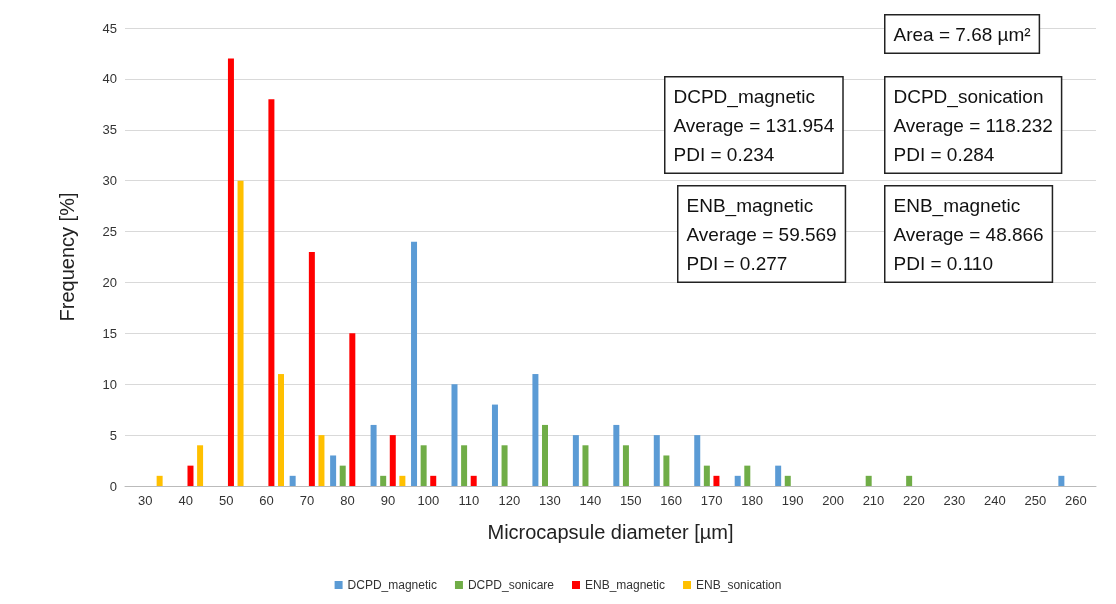 Image resolution: width=1116 pixels, height=604 pixels. I want to click on x-tick-label: 120, so click(509, 500).